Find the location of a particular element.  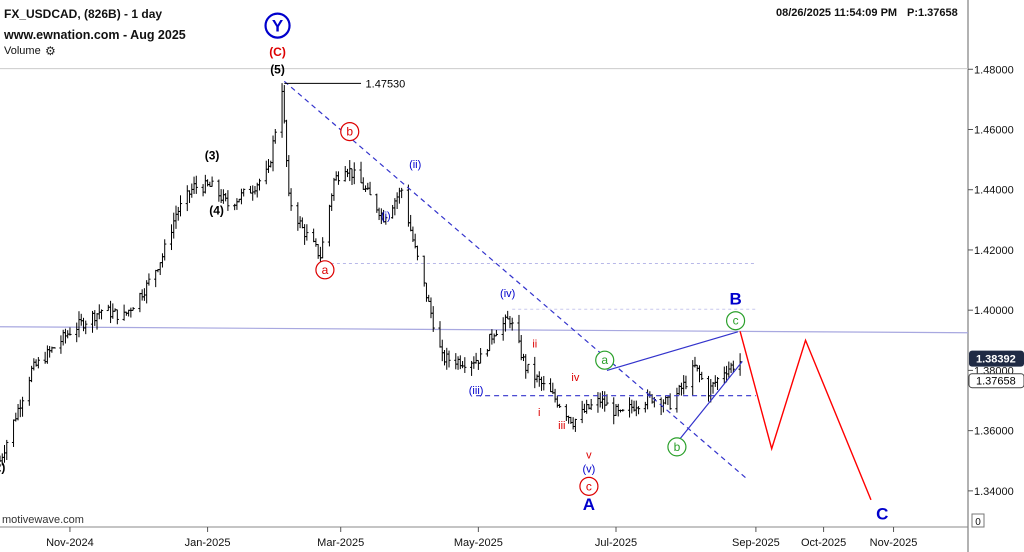

wedge-upper-line is located at coordinates (672, 351).